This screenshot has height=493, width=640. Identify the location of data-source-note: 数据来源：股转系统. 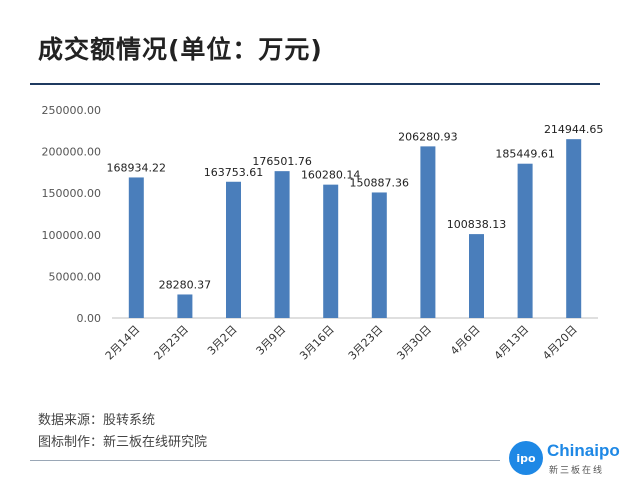
(97, 420).